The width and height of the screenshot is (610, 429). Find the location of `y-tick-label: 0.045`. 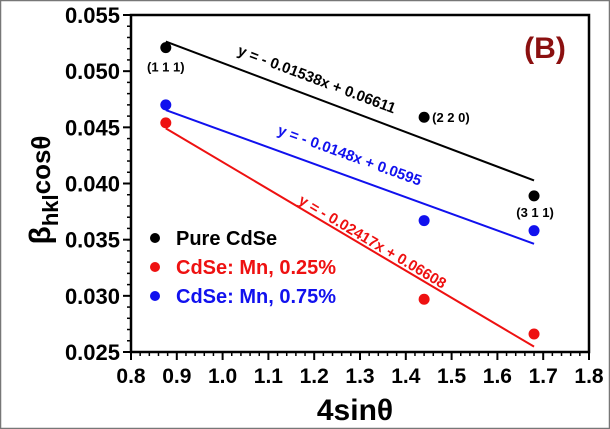

y-tick-label: 0.045 is located at coordinates (92, 127).